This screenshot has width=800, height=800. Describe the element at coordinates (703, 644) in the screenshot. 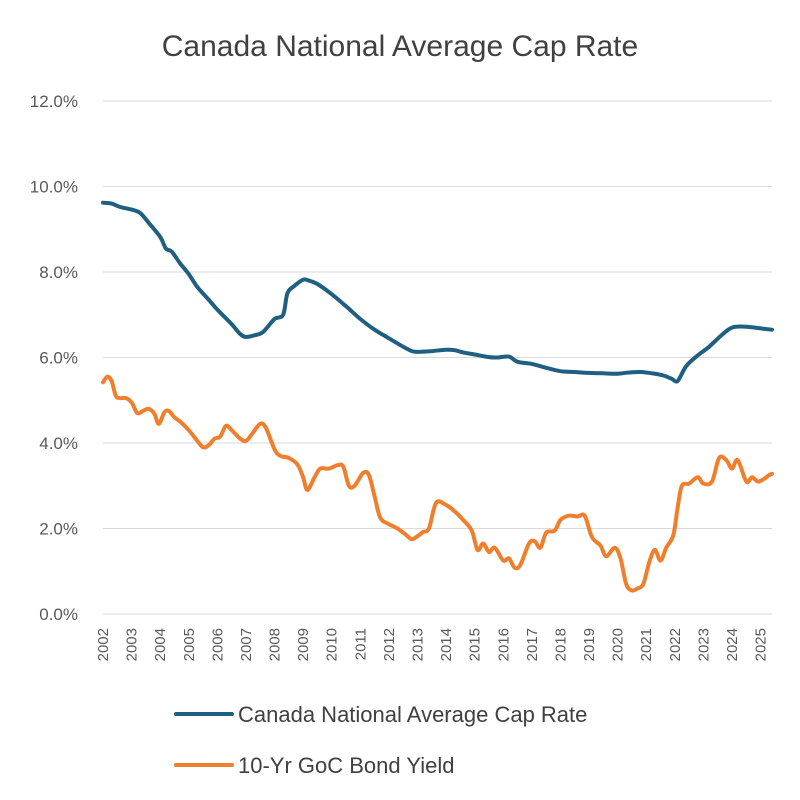

I see `x-tick-label: 2023` at that location.